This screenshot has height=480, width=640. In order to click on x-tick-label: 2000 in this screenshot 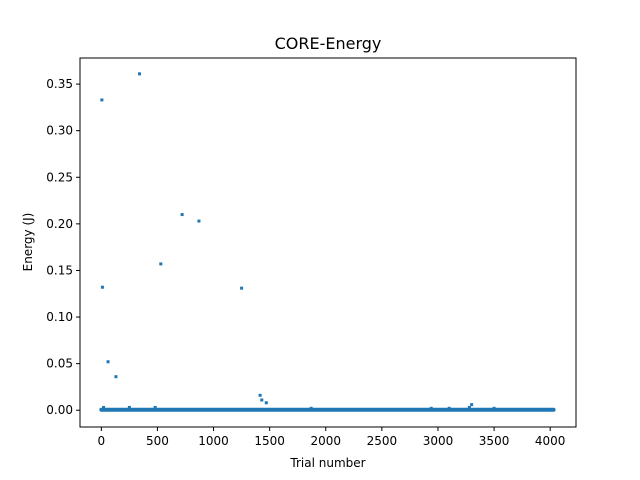, I will do `click(325, 441)`.